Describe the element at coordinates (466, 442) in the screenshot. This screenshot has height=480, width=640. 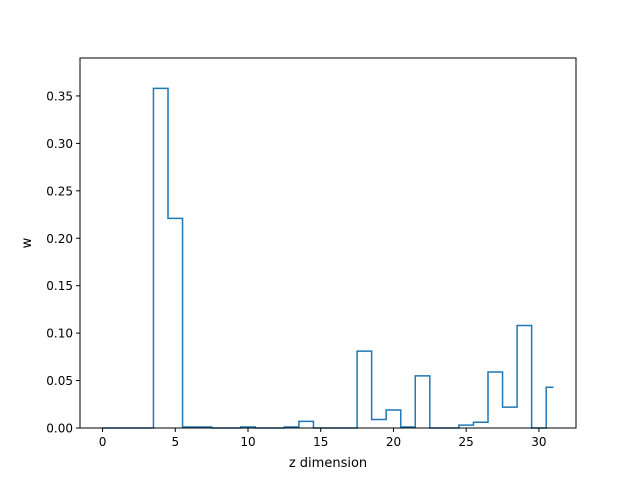
I see `x-tick-label: 25` at that location.